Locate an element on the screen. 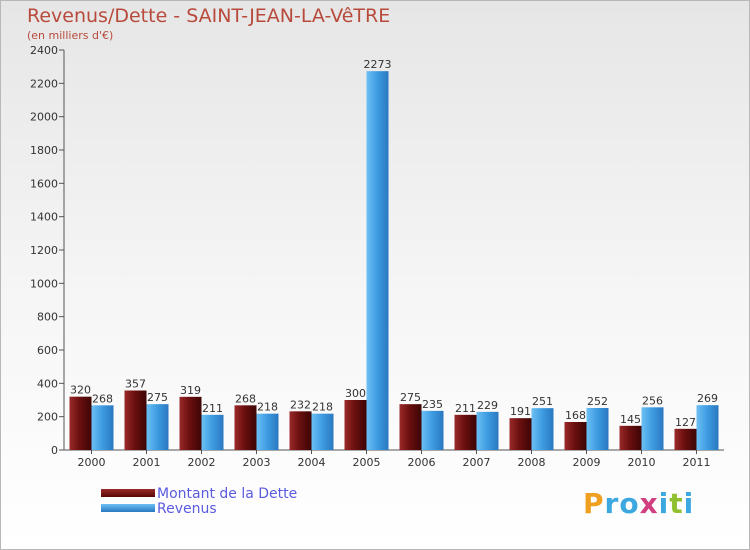 This screenshot has width=750, height=550. x-tick-label: 2008 is located at coordinates (532, 462).